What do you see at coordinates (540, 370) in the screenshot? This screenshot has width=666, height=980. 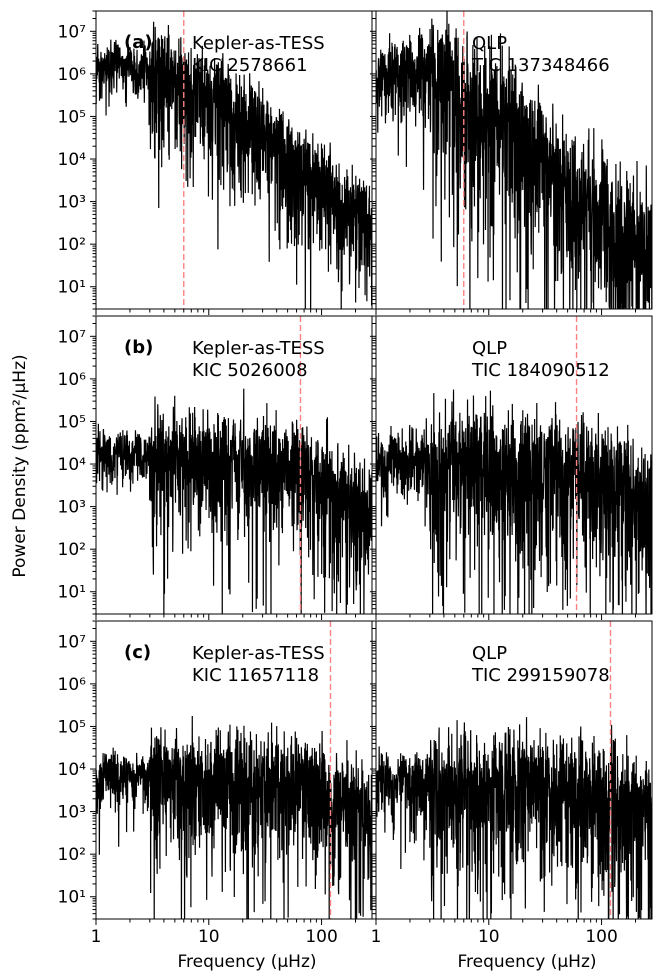 I see `panel-target-label: TIC 184090512` at bounding box center [540, 370].